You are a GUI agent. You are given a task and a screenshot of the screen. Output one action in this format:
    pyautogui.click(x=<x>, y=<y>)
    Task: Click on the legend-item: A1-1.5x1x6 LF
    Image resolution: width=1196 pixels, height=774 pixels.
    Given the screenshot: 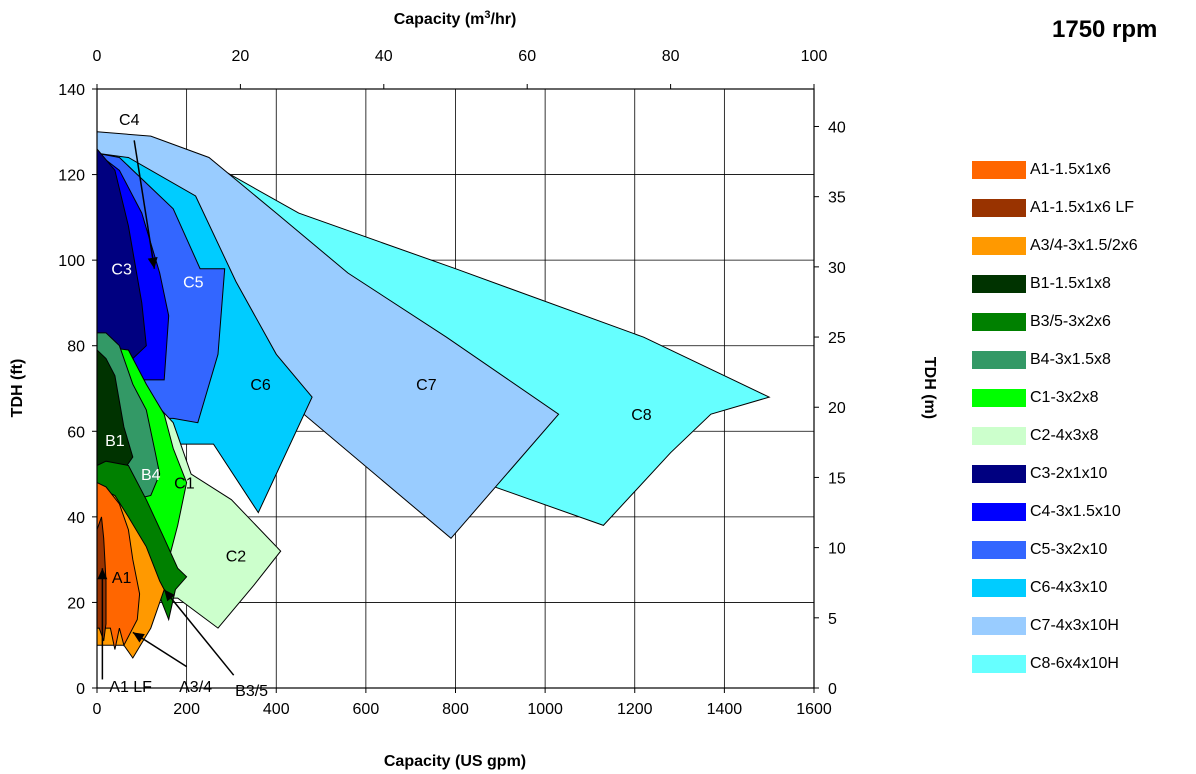 What is the action you would take?
    pyautogui.click(x=1082, y=208)
    